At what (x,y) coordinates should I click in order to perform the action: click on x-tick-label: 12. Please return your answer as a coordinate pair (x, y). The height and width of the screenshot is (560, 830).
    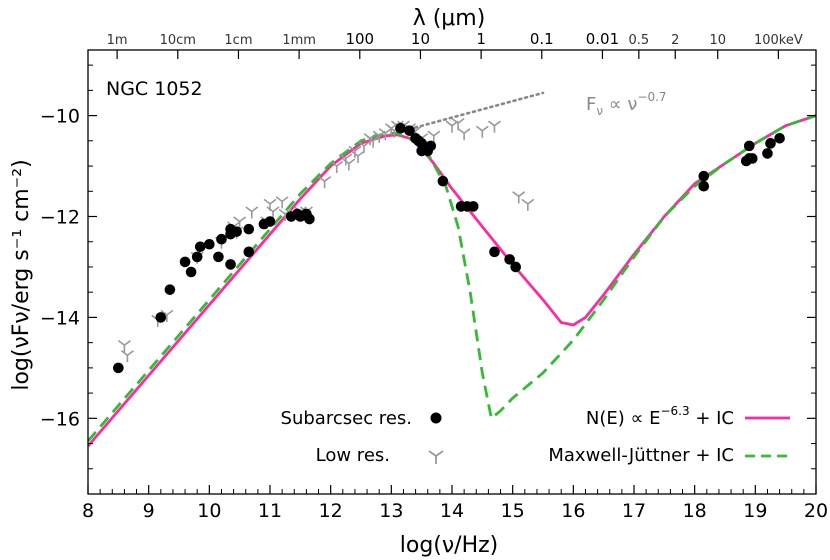
    Looking at the image, I should click on (331, 511).